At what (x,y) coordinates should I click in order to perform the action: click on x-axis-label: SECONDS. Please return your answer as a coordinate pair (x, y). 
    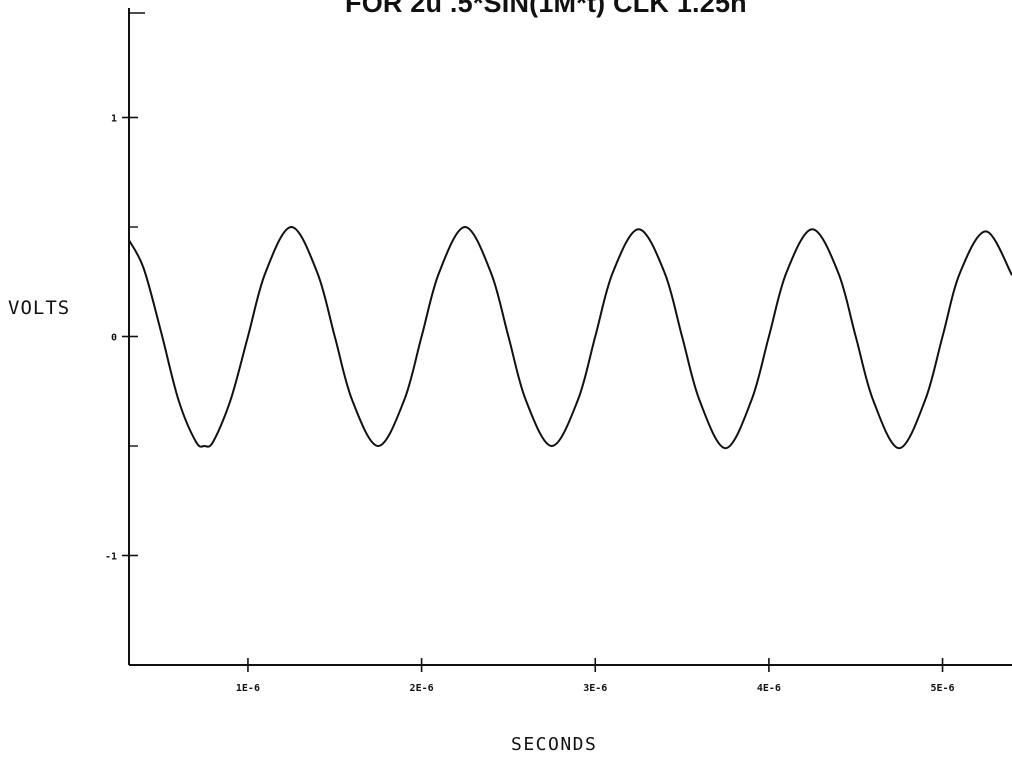
    Looking at the image, I should click on (554, 744).